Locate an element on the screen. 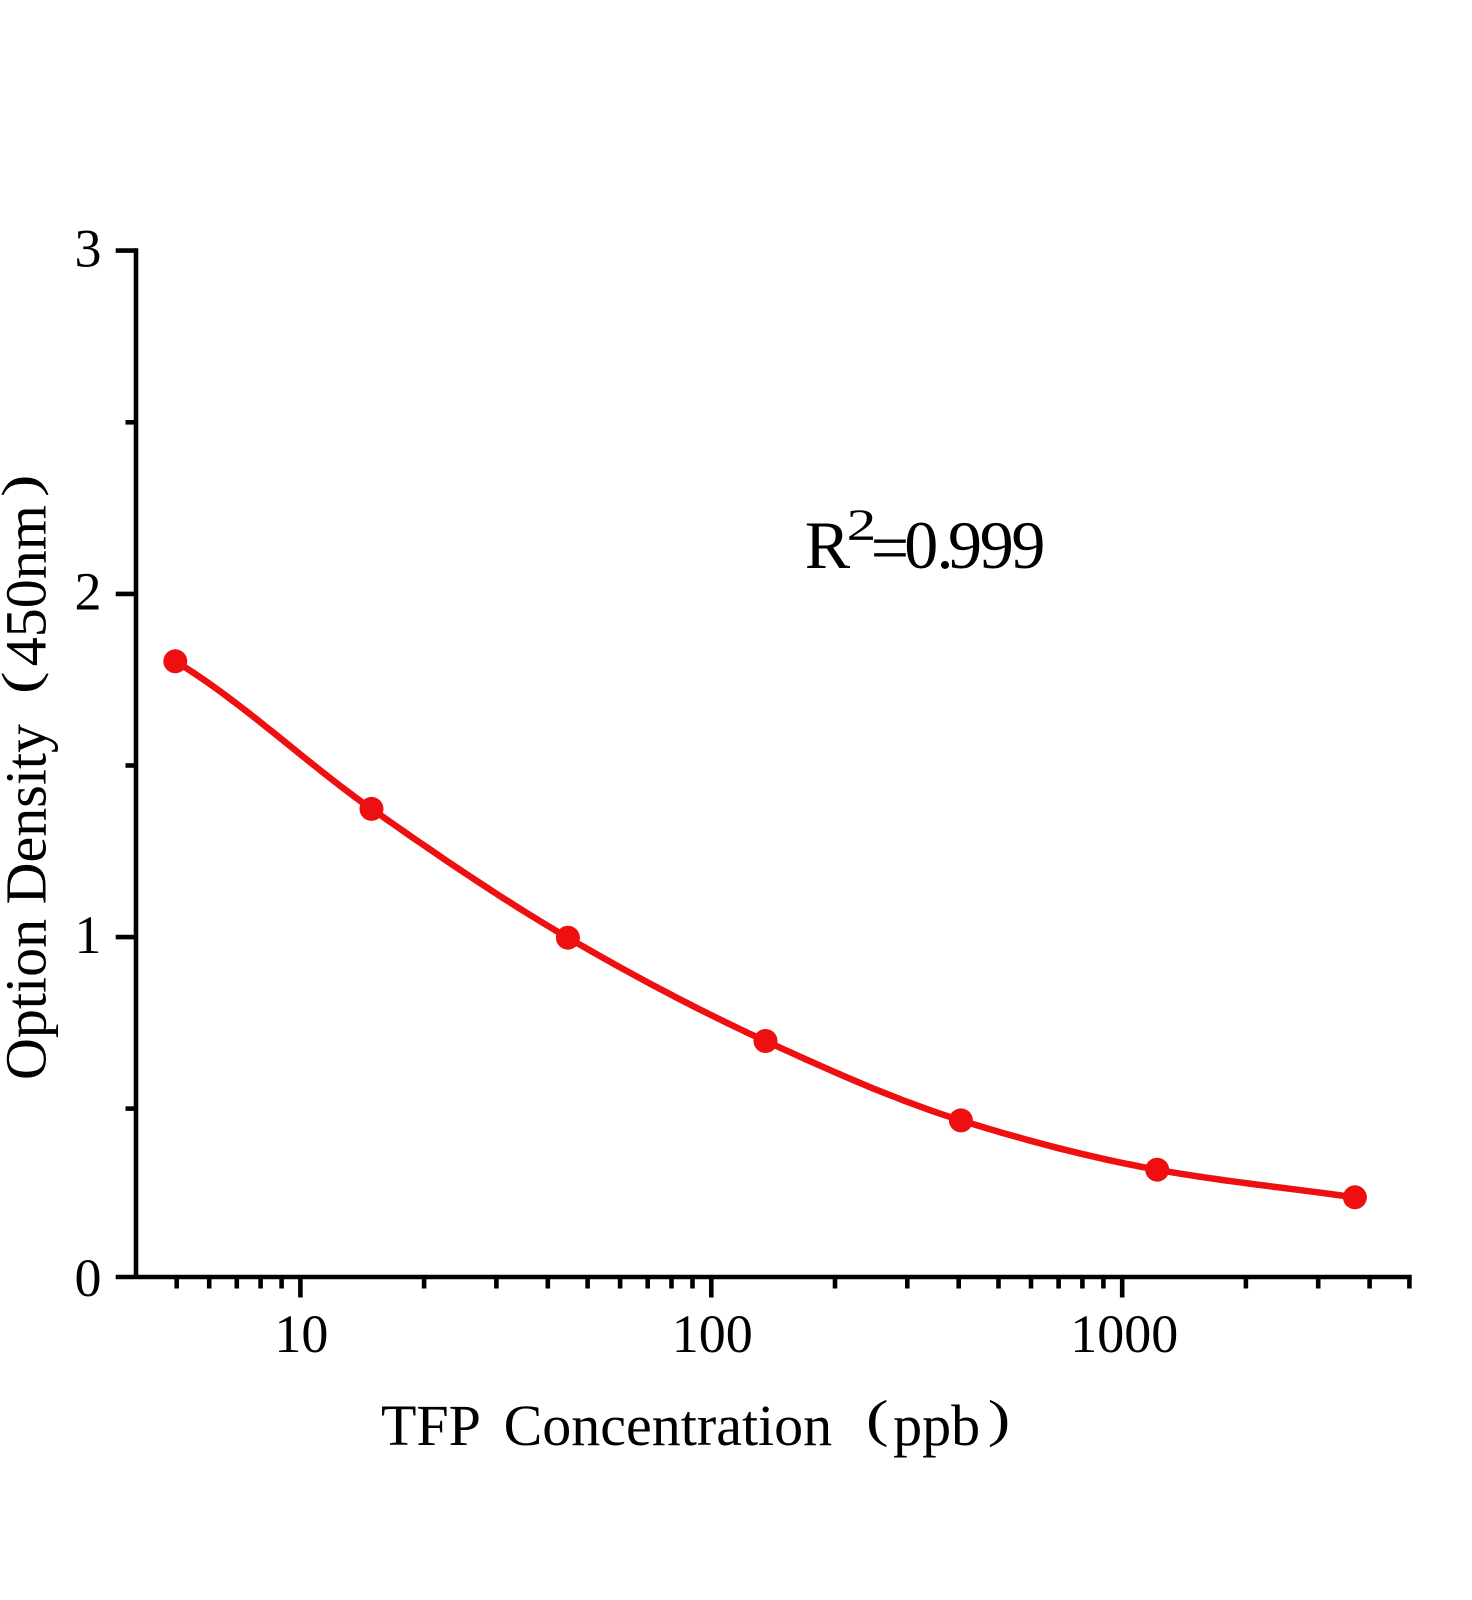 This screenshot has height=1600, width=1472. svg-text: 100 is located at coordinates (712, 1334).